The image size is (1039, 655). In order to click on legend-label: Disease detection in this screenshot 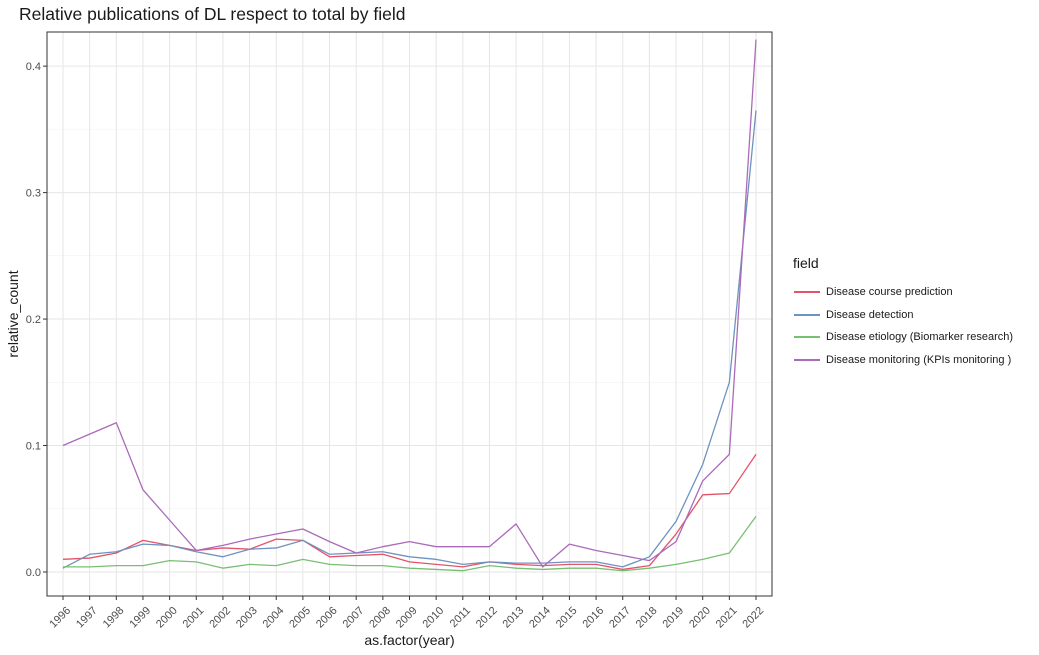, I will do `click(870, 314)`.